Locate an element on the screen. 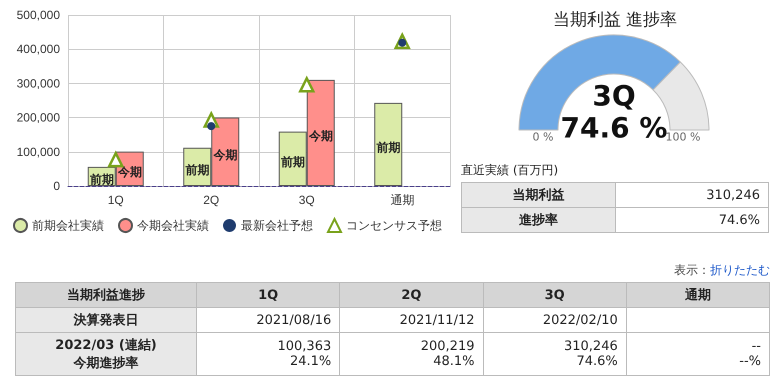 This screenshot has height=389, width=775. text: 3Q is located at coordinates (614, 96).